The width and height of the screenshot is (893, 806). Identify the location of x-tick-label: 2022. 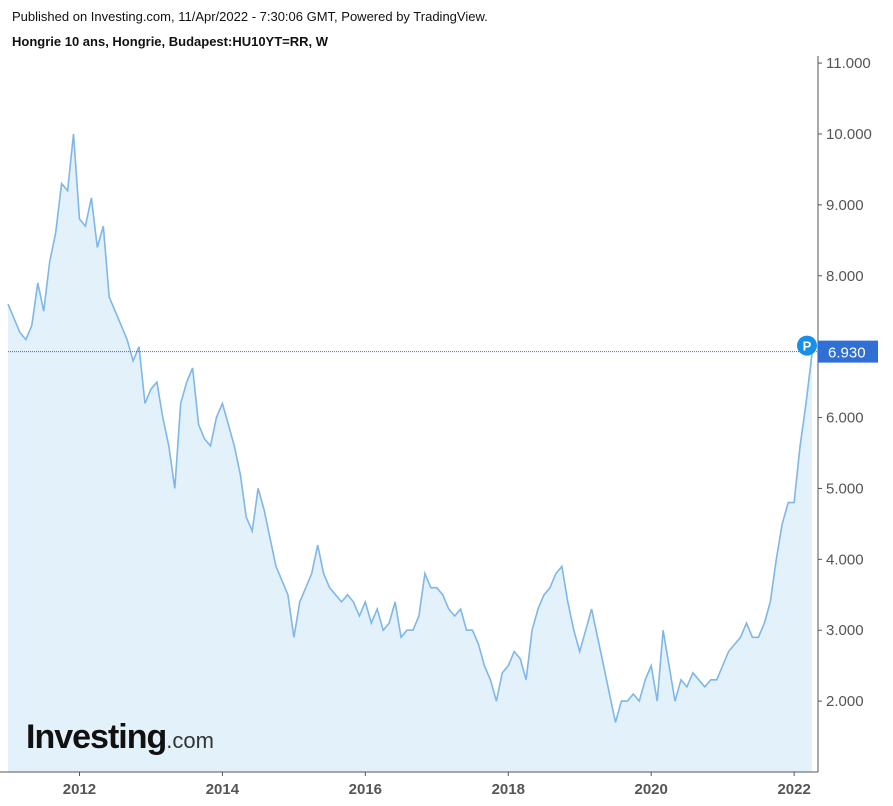
(793, 789).